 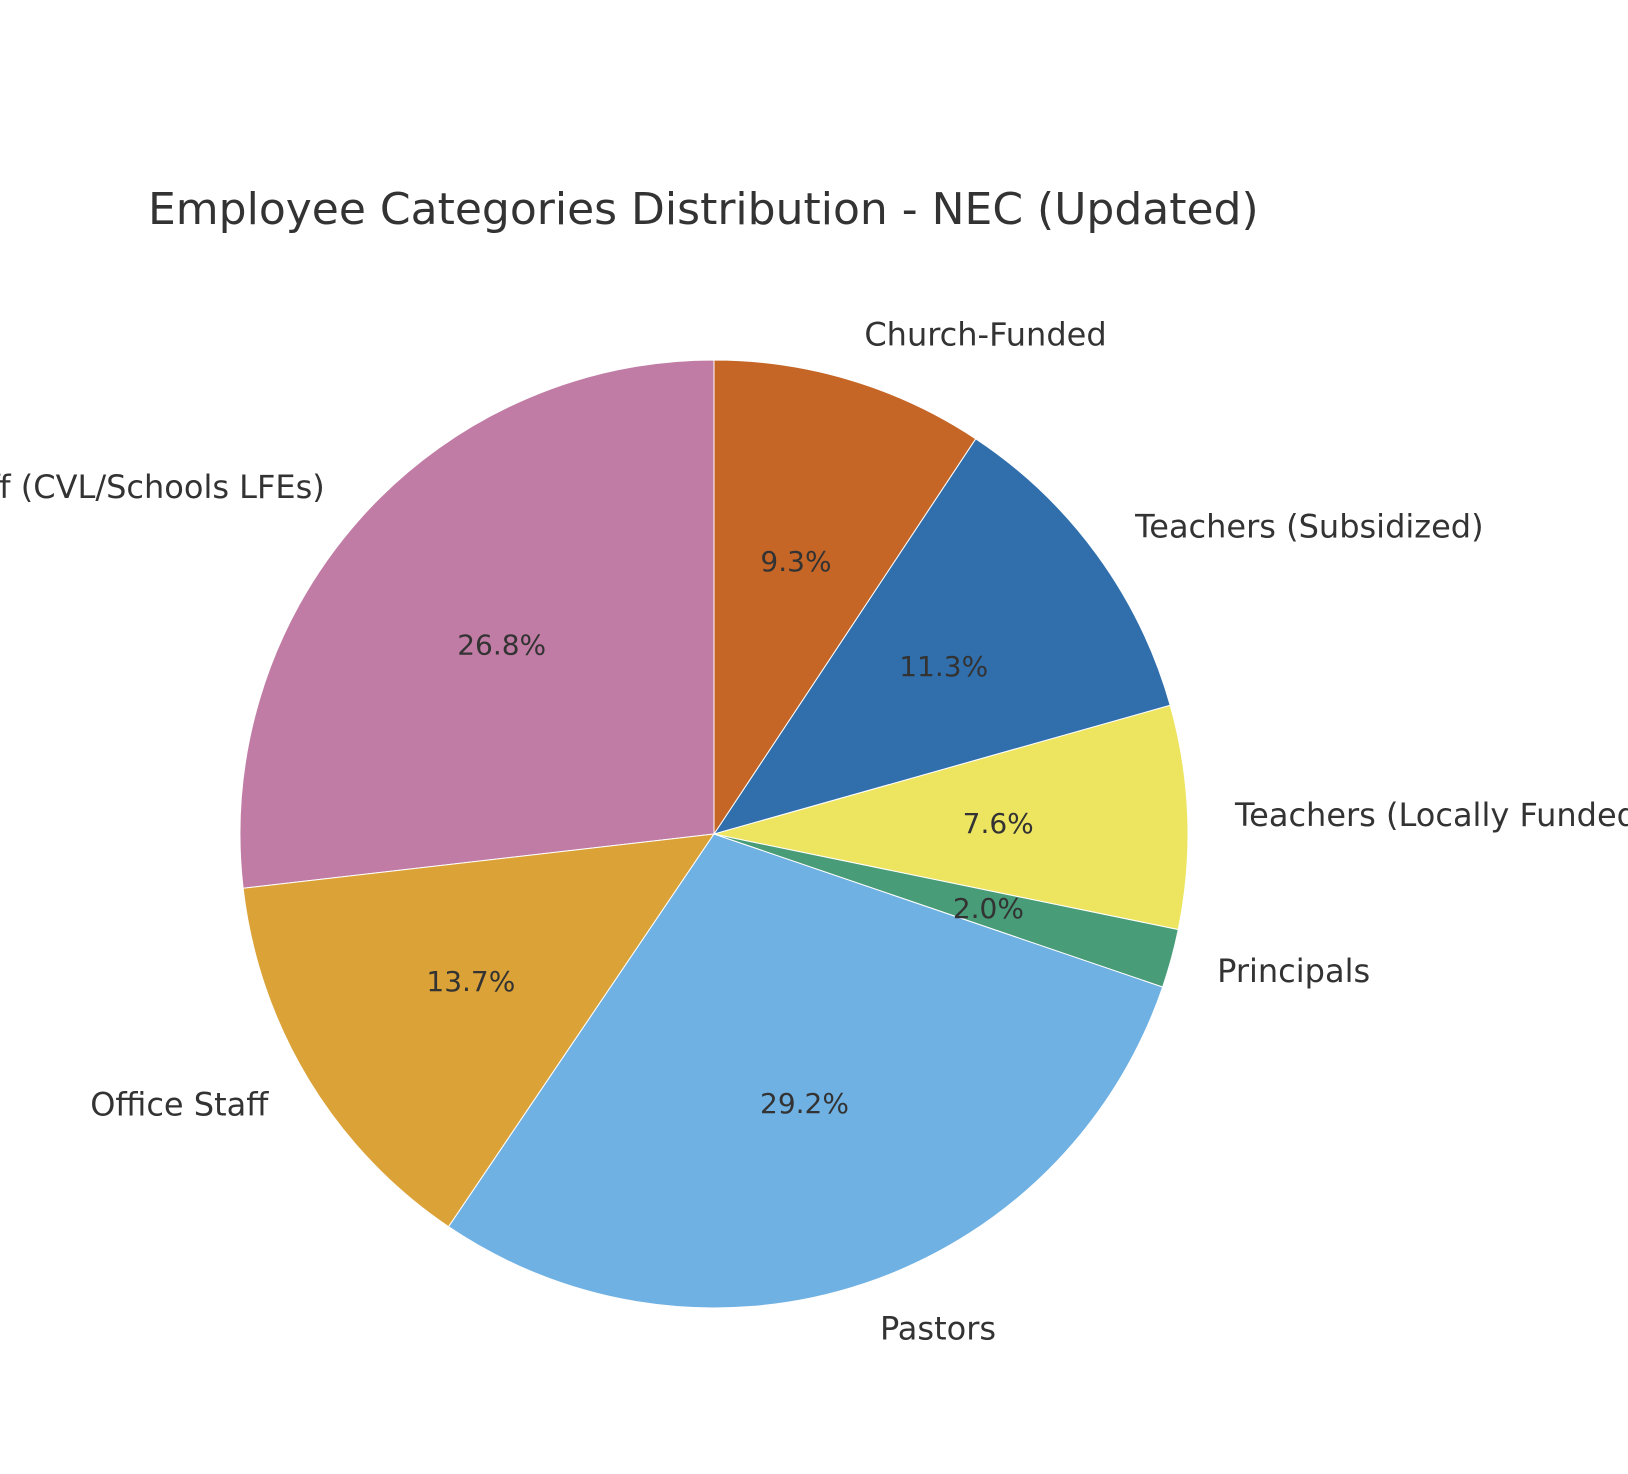 I want to click on pie-pct-label: 2.0%, so click(x=988, y=908).